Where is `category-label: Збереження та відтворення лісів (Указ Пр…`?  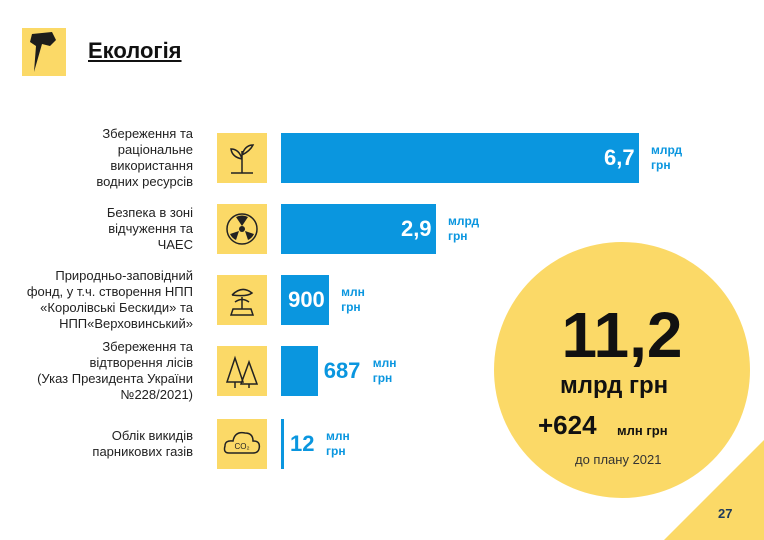 category-label: Збереження та відтворення лісів (Указ Пр… is located at coordinates (115, 370).